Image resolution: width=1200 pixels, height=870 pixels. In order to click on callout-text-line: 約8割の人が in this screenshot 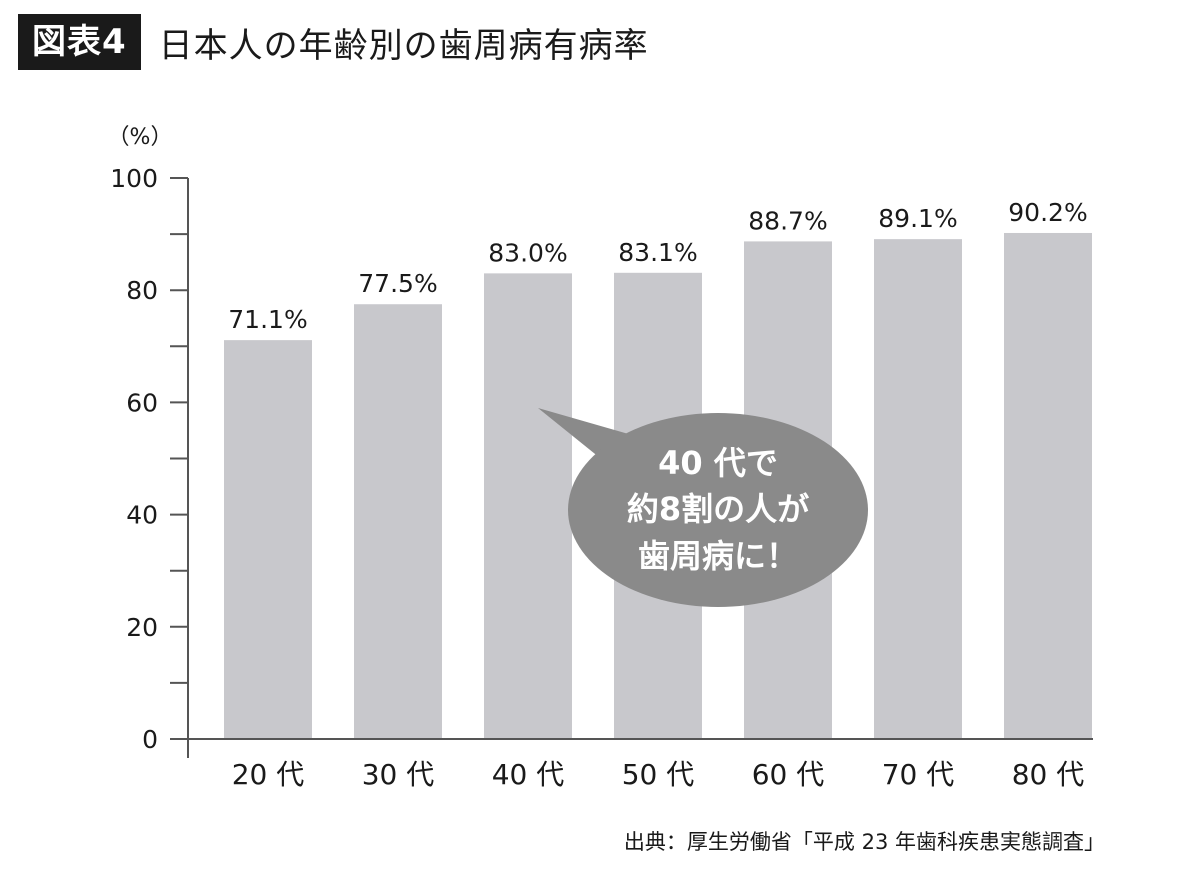, I will do `click(718, 509)`.